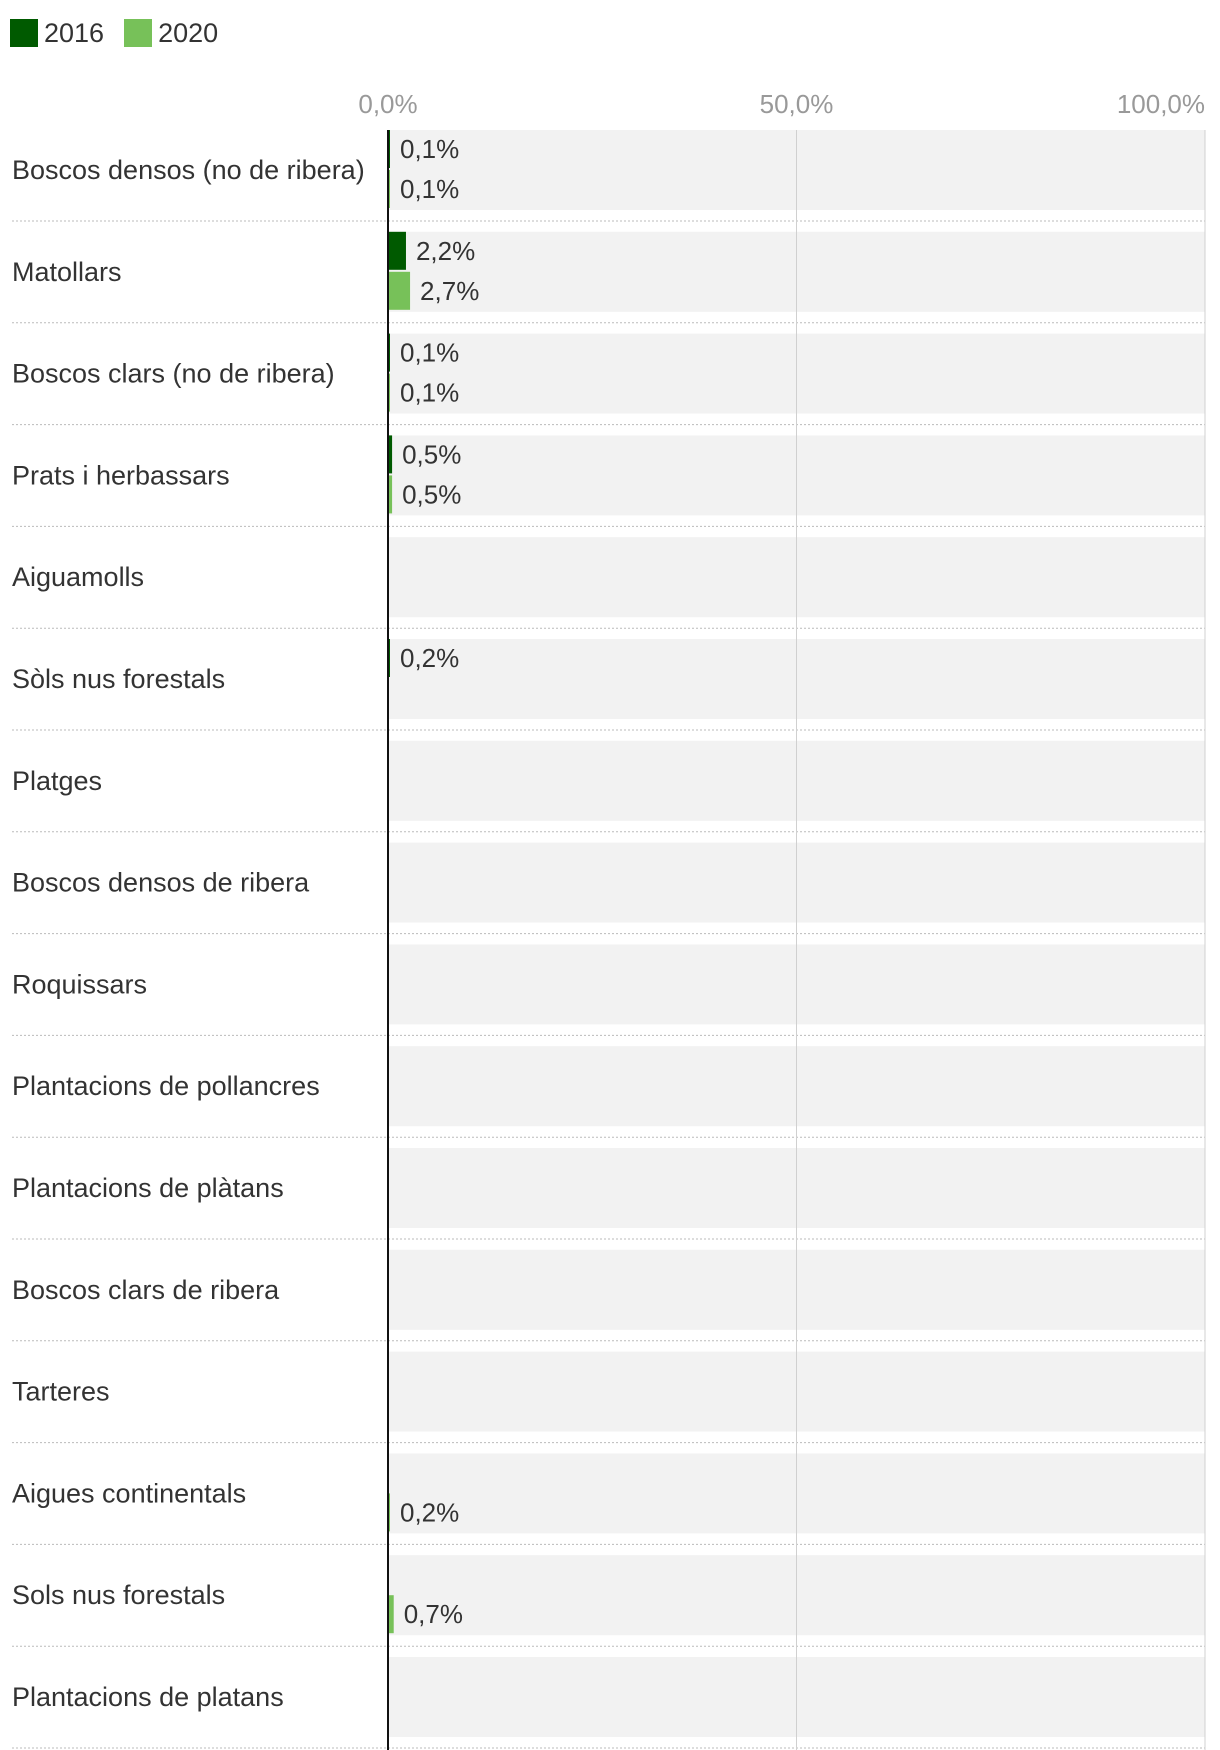  Describe the element at coordinates (161, 883) in the screenshot. I see `category-label: Boscos densos de ribera` at that location.